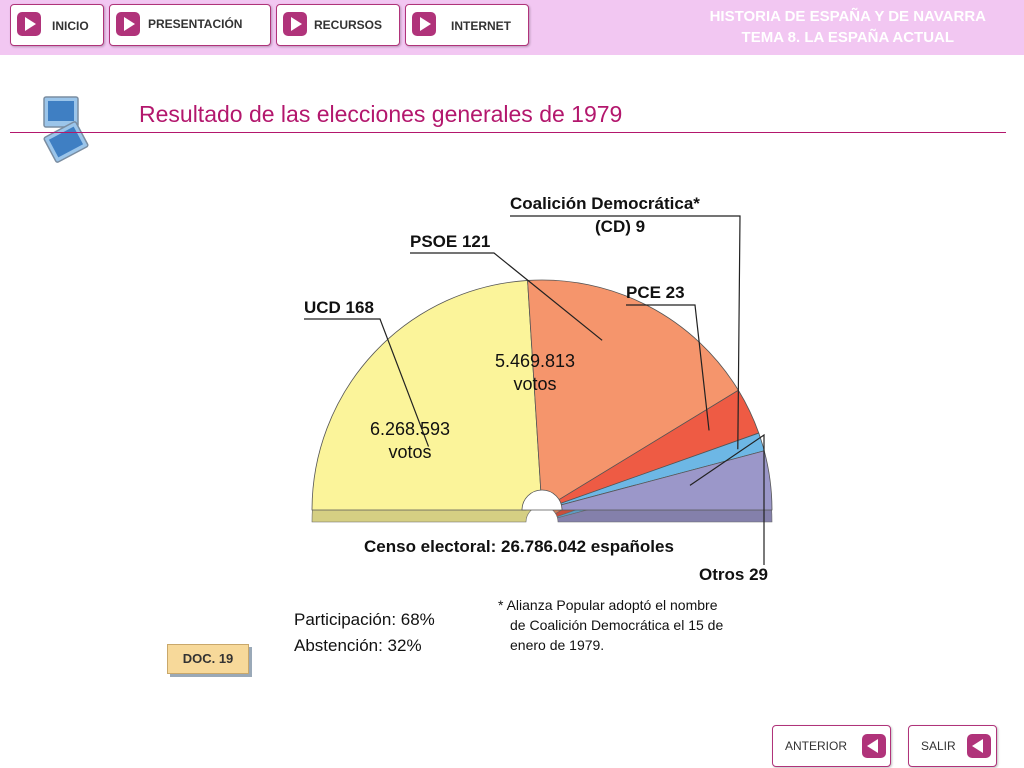 The image size is (1024, 768). What do you see at coordinates (481, 26) in the screenshot?
I see `nav-label-internet: INTERNET` at bounding box center [481, 26].